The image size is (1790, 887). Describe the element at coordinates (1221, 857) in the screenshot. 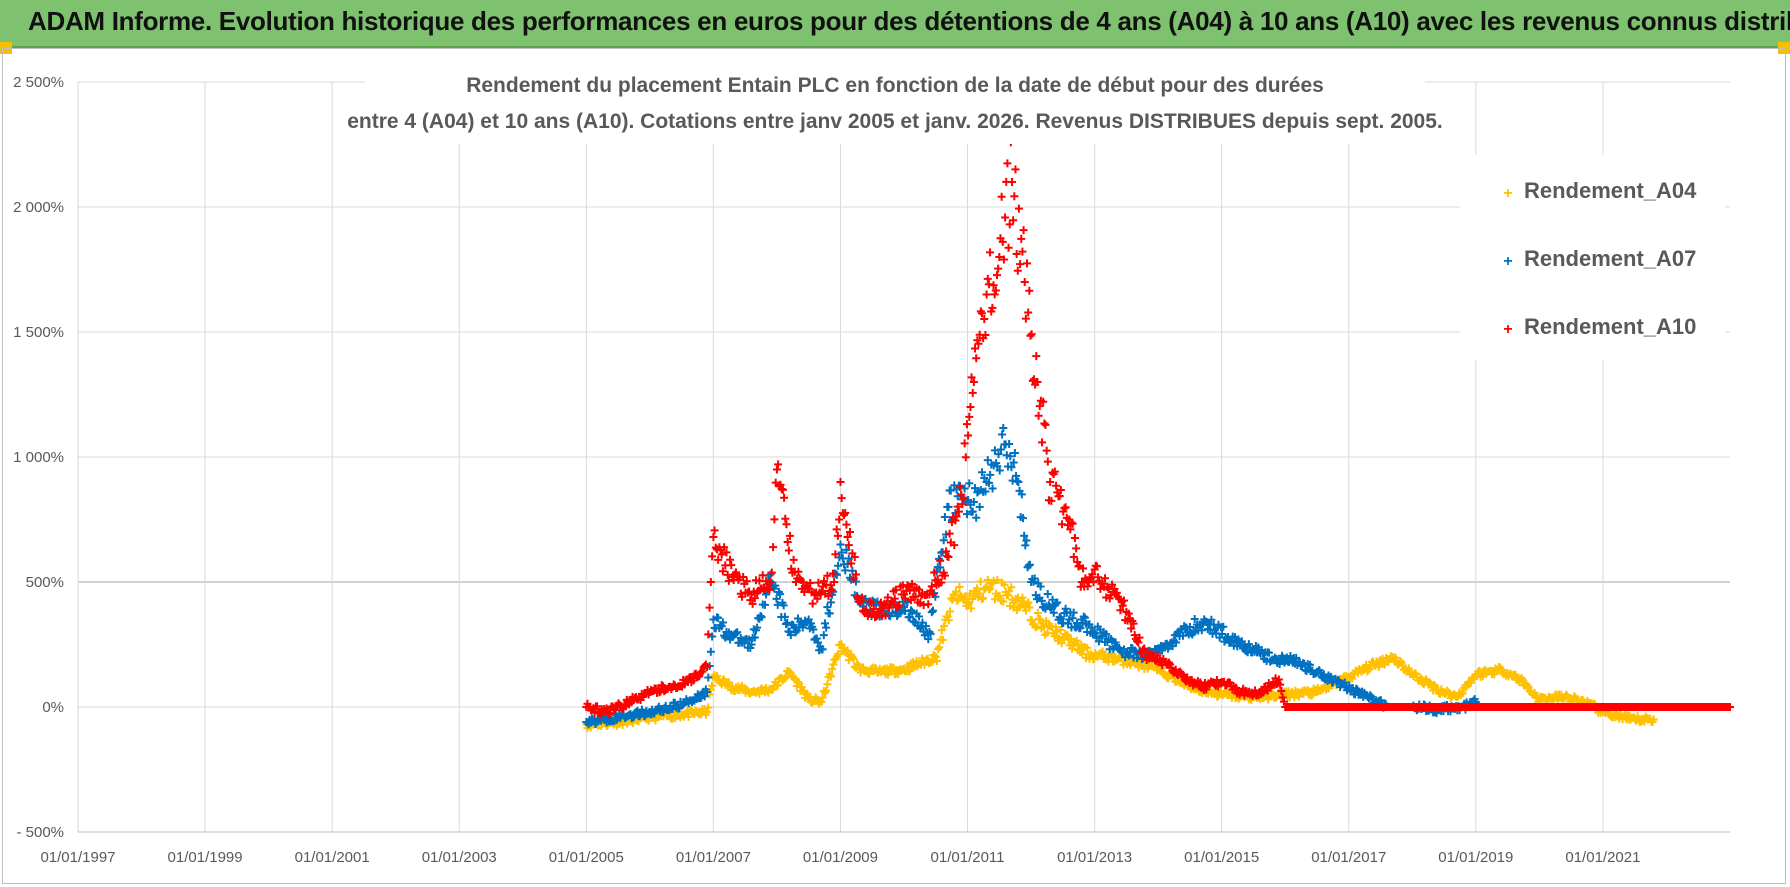

I see `x-tick-label: 01/01/2015` at that location.